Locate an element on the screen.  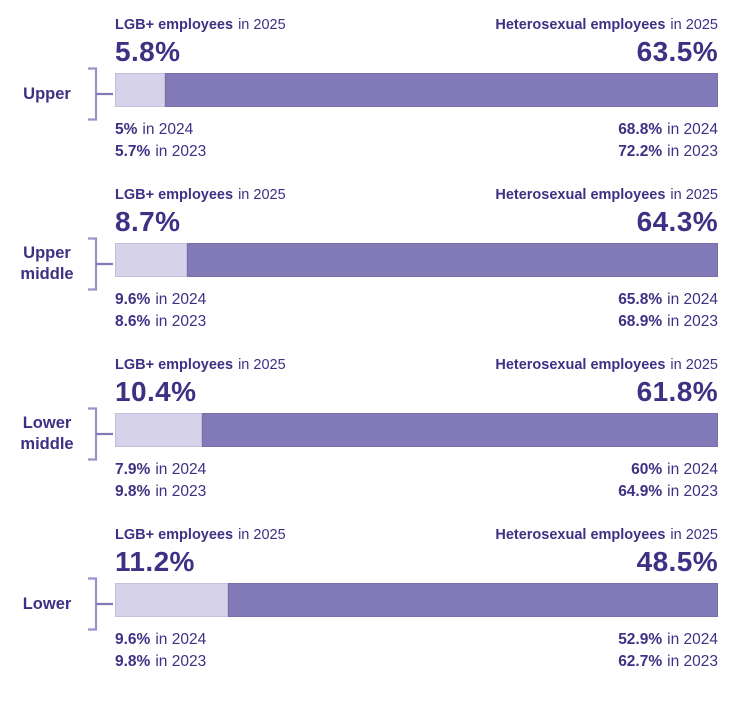
lgb-2024-value: 9.6% is located at coordinates (133, 299).